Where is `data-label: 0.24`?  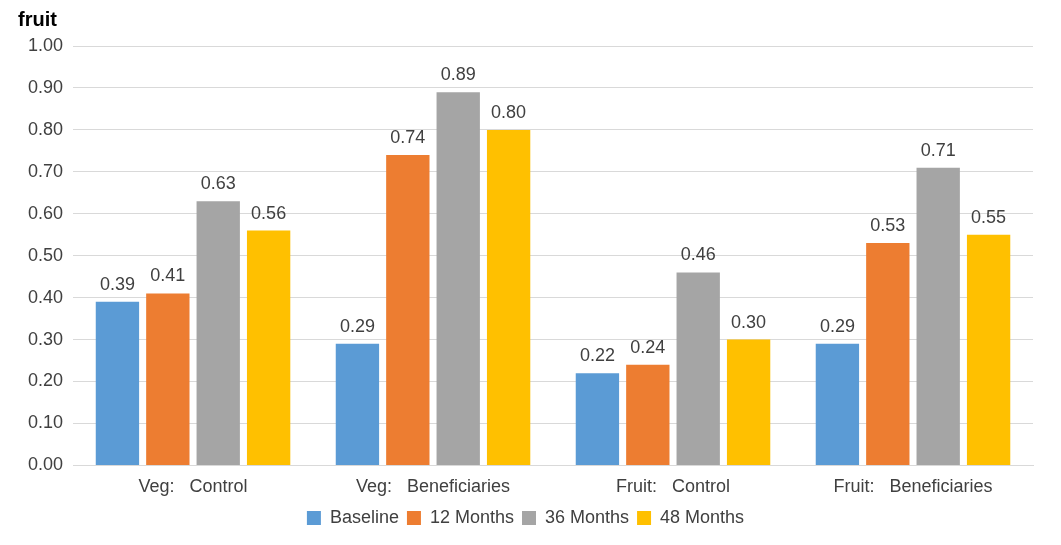
data-label: 0.24 is located at coordinates (648, 346).